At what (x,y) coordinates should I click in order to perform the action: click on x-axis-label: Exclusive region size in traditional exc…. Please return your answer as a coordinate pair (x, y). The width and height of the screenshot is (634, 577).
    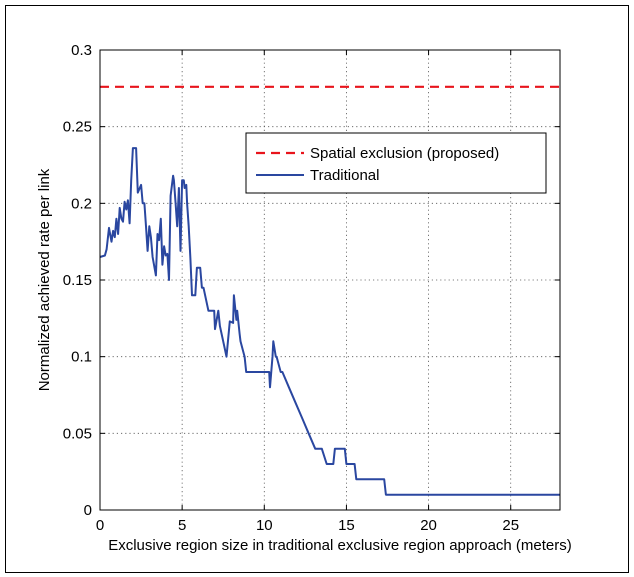
    Looking at the image, I should click on (340, 545).